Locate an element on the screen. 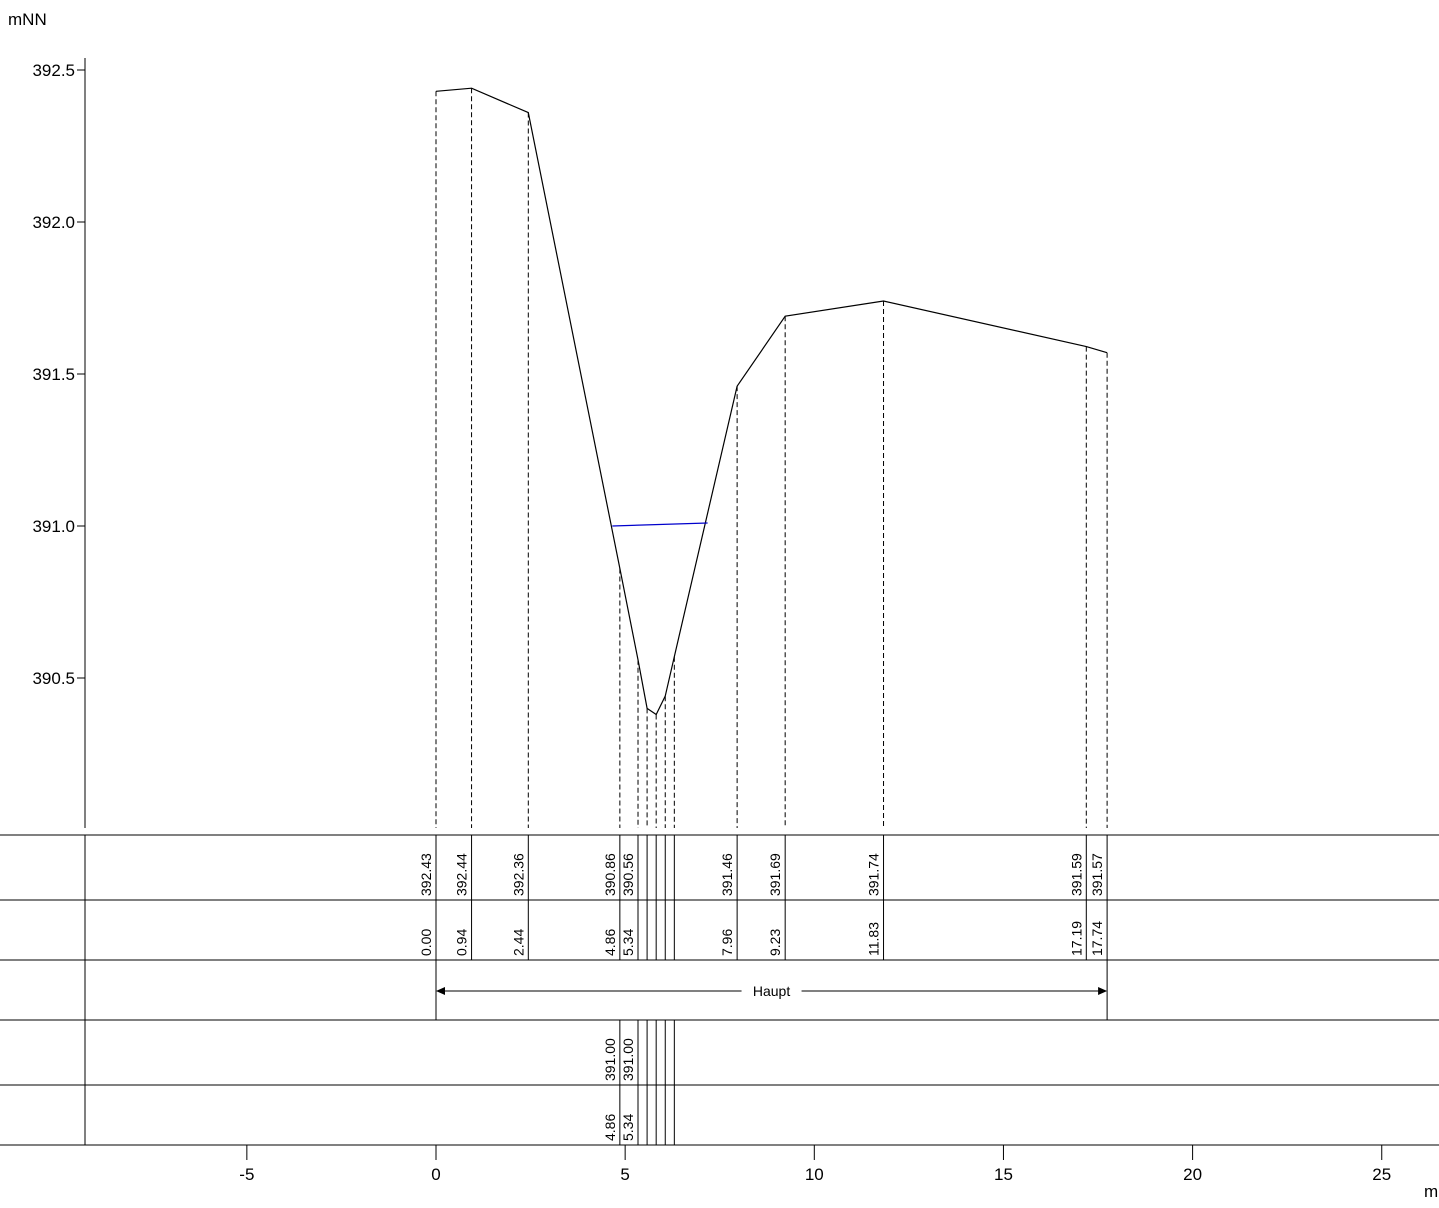 This screenshot has height=1208, width=1439. elevation-band-label: 392.44 is located at coordinates (462, 874).